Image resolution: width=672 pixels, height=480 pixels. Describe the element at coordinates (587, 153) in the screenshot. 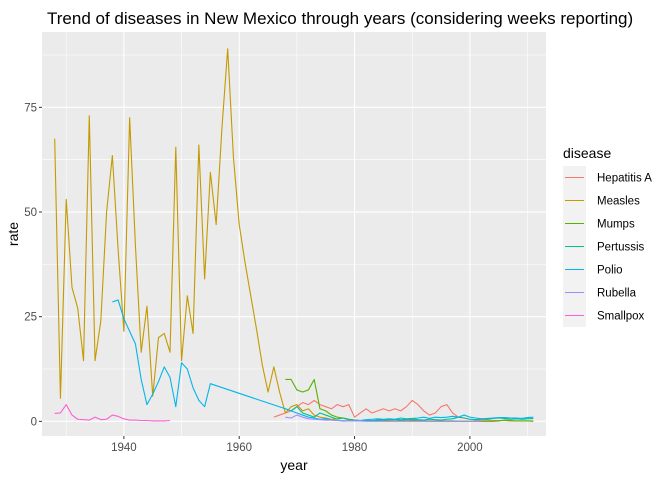

I see `legend-title: disease` at that location.